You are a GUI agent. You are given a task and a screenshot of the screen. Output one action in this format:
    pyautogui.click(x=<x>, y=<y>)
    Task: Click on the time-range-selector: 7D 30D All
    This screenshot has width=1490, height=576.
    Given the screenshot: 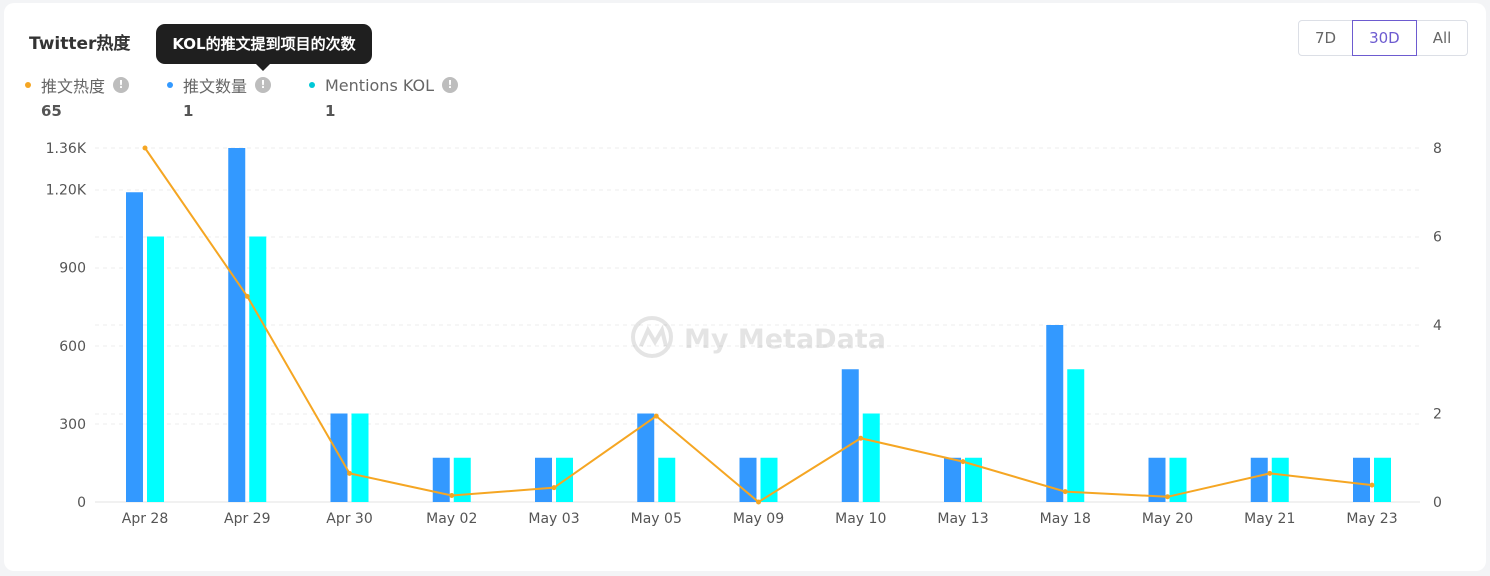 What is the action you would take?
    pyautogui.click(x=1383, y=38)
    